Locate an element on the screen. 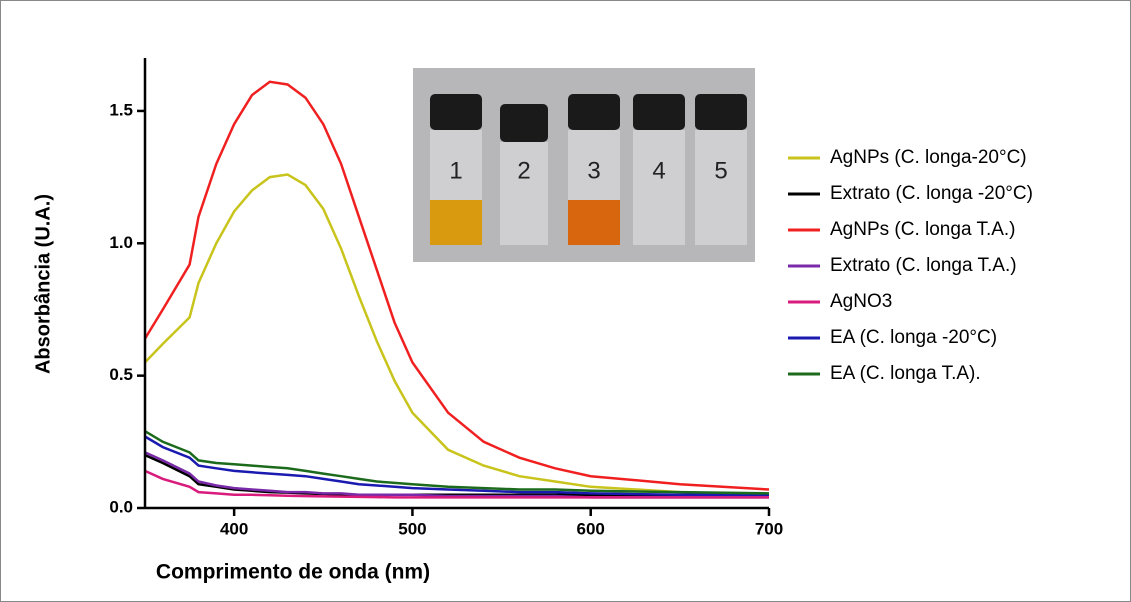  legend-label: Extrato (C. longa -20°C) is located at coordinates (931, 193).